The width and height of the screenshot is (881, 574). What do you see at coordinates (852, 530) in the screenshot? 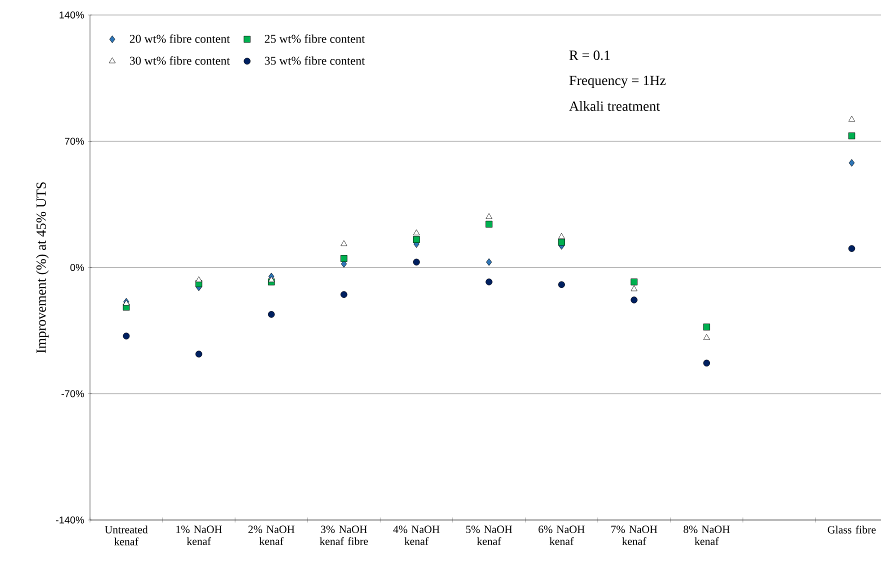
I see `x-tick-label: Glass fibre` at bounding box center [852, 530].